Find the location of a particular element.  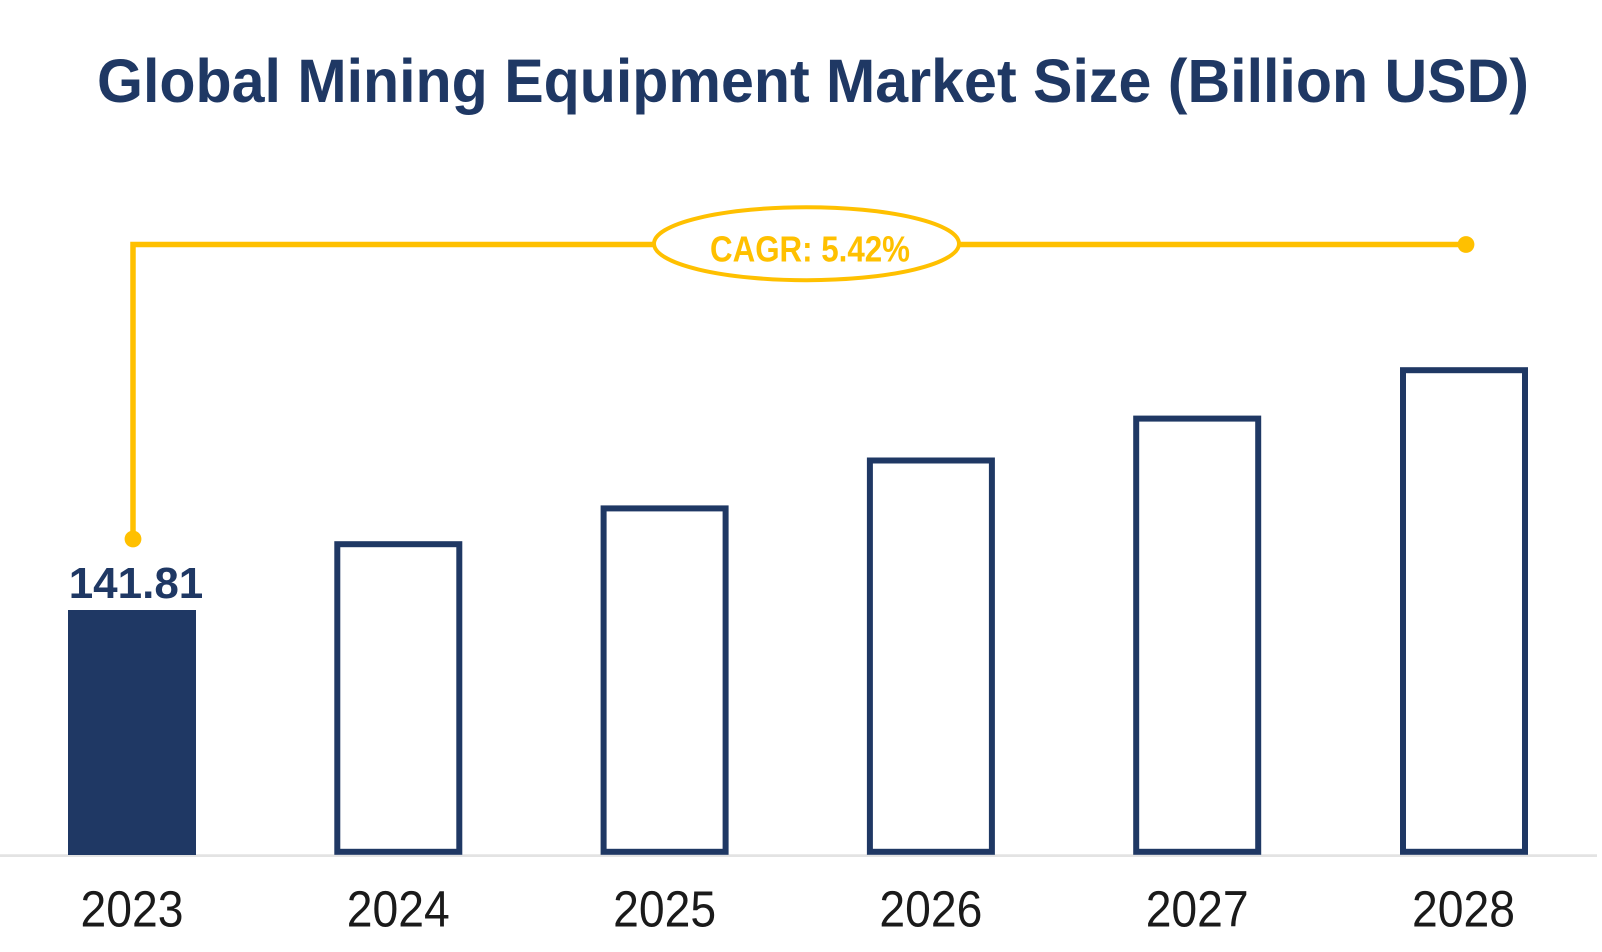

svg-text: 2025 is located at coordinates (664, 909).